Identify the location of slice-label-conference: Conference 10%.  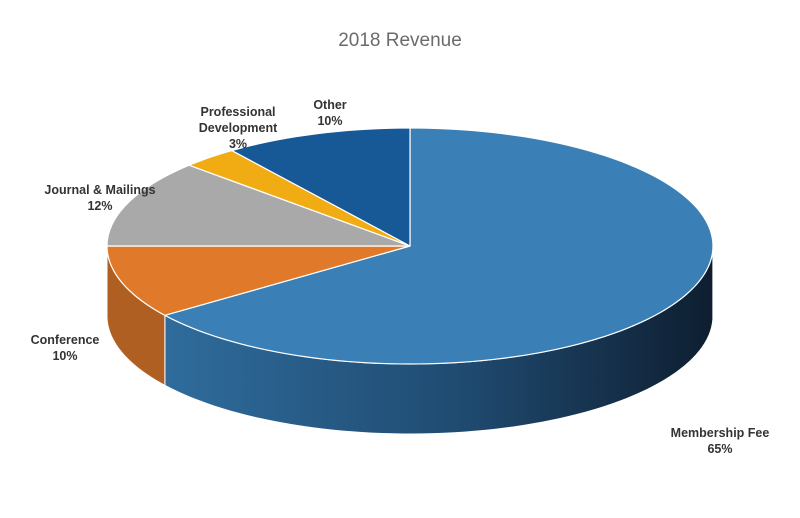
(65, 348).